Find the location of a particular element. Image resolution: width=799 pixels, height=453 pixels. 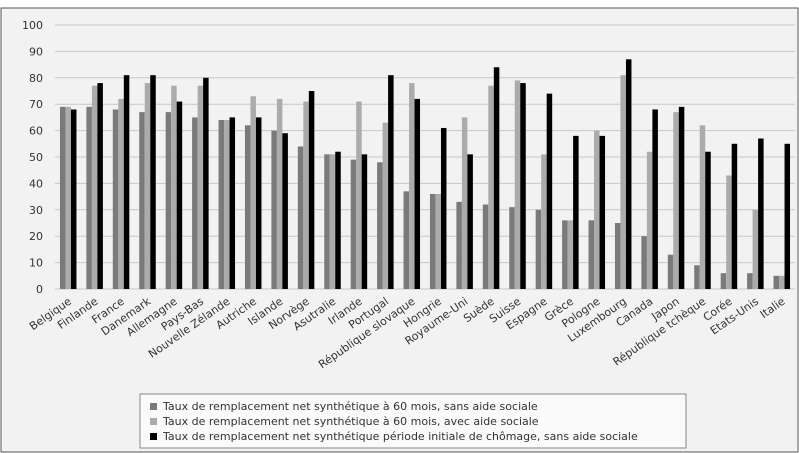

y-tick-label: 30 is located at coordinates (36, 210).